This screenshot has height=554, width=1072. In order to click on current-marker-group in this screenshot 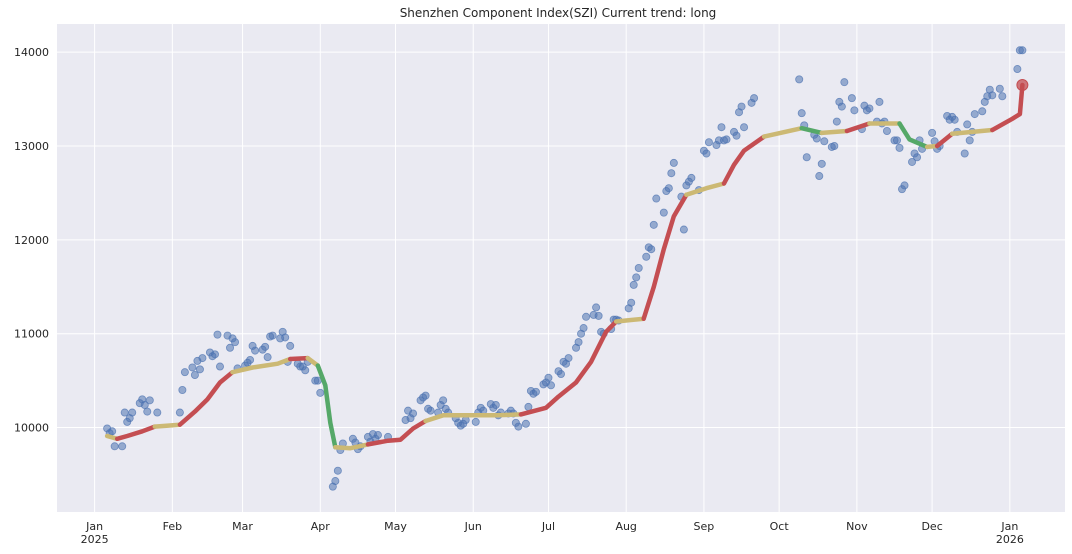, I will do `click(1022, 85)`.